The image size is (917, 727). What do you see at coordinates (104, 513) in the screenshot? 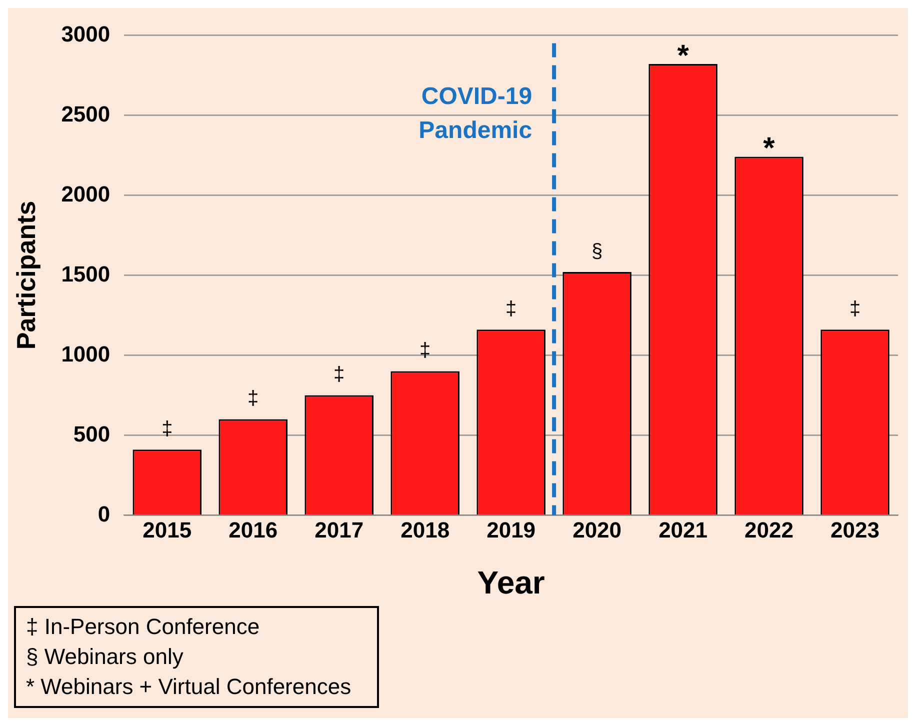
I see `y-tick-label: 0` at bounding box center [104, 513].